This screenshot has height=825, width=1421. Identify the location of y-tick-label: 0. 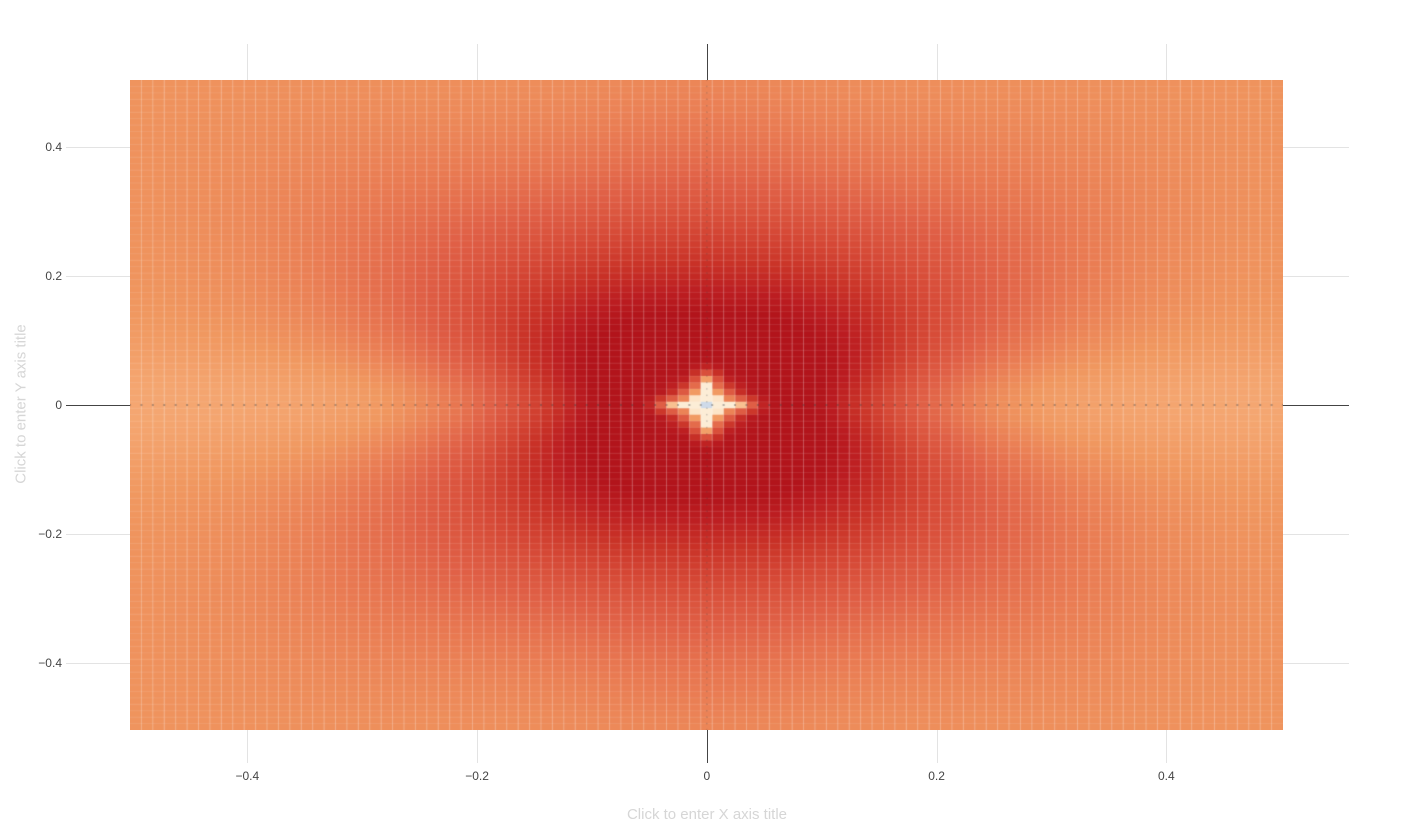
(58, 405).